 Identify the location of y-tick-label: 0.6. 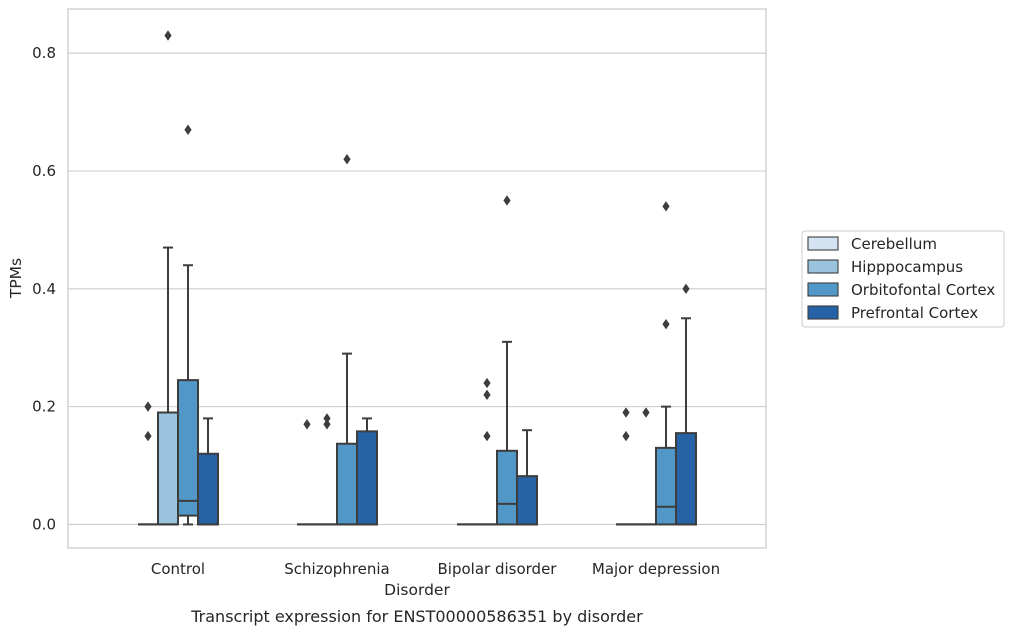
(44, 171).